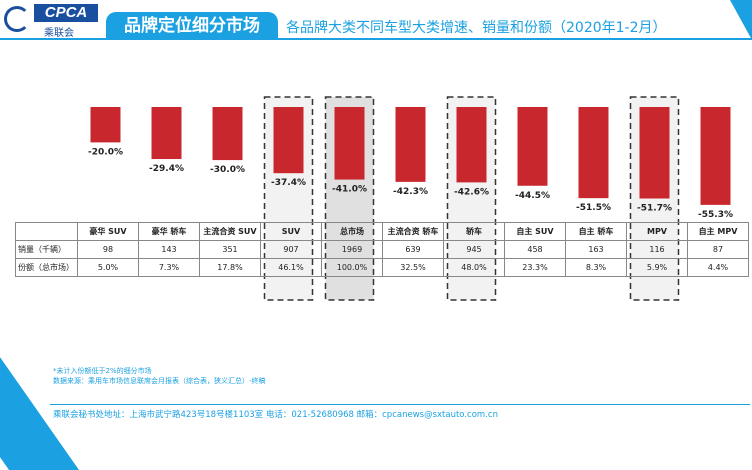 This screenshot has width=752, height=470. Describe the element at coordinates (291, 267) in the screenshot. I see `table-cell: 46.1%` at that location.